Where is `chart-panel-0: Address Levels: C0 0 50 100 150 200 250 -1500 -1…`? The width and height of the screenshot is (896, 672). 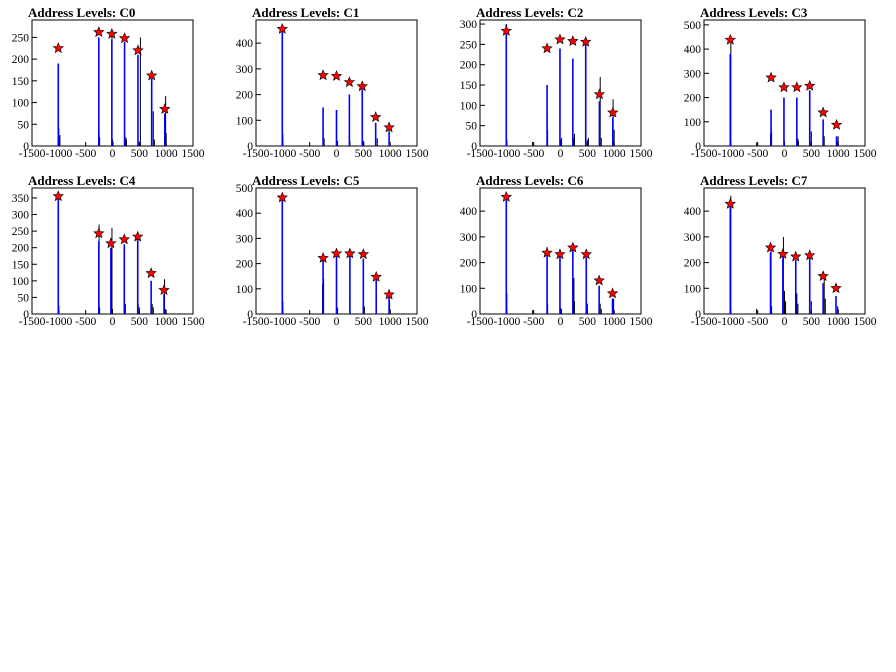
chart-panel-0: Address Levels: C0 0 50 100 150 200 250 -1500 -1… is located at coordinates (112, 84).